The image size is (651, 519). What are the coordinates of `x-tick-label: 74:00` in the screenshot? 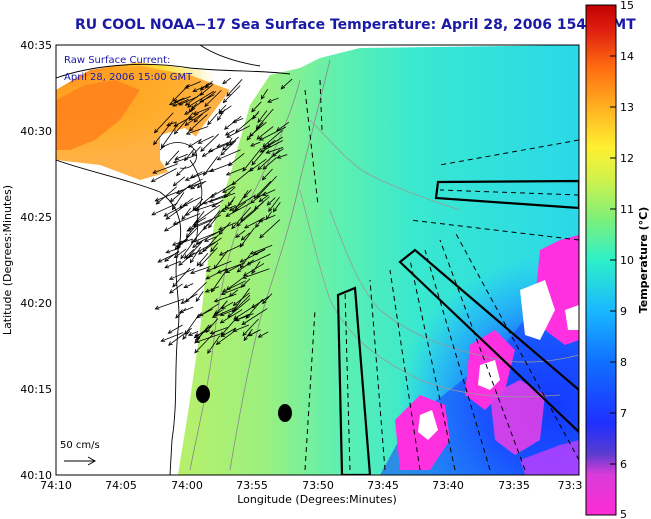 It's located at (187, 485).